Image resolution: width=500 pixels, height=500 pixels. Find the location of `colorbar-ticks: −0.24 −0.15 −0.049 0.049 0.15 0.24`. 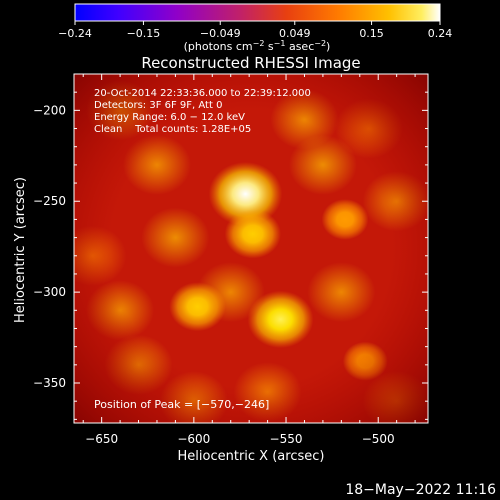

colorbar-ticks: −0.24 −0.15 −0.049 0.049 0.15 0.24 is located at coordinates (255, 30).